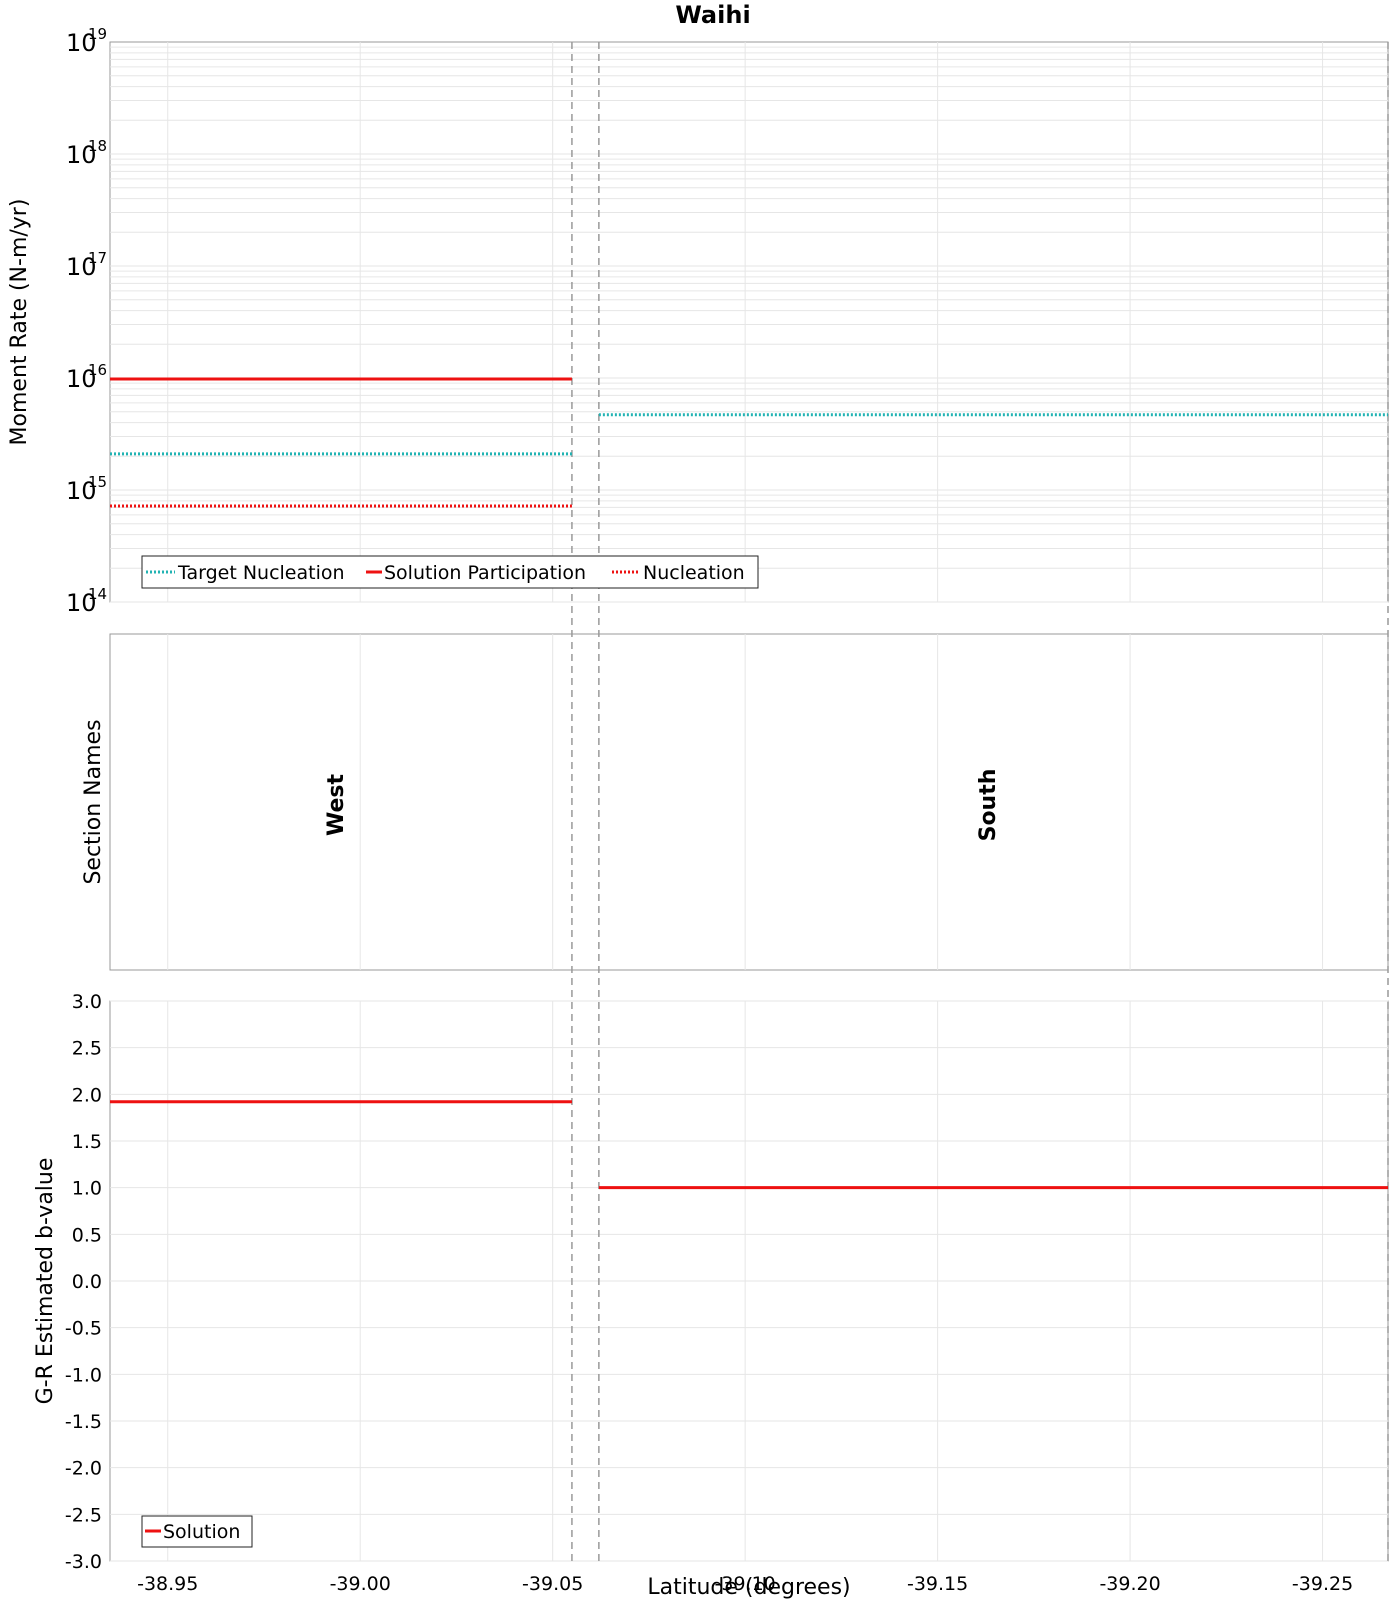 The height and width of the screenshot is (1600, 1400). Describe the element at coordinates (552, 1584) in the screenshot. I see `x-tick-label: -39.05` at that location.